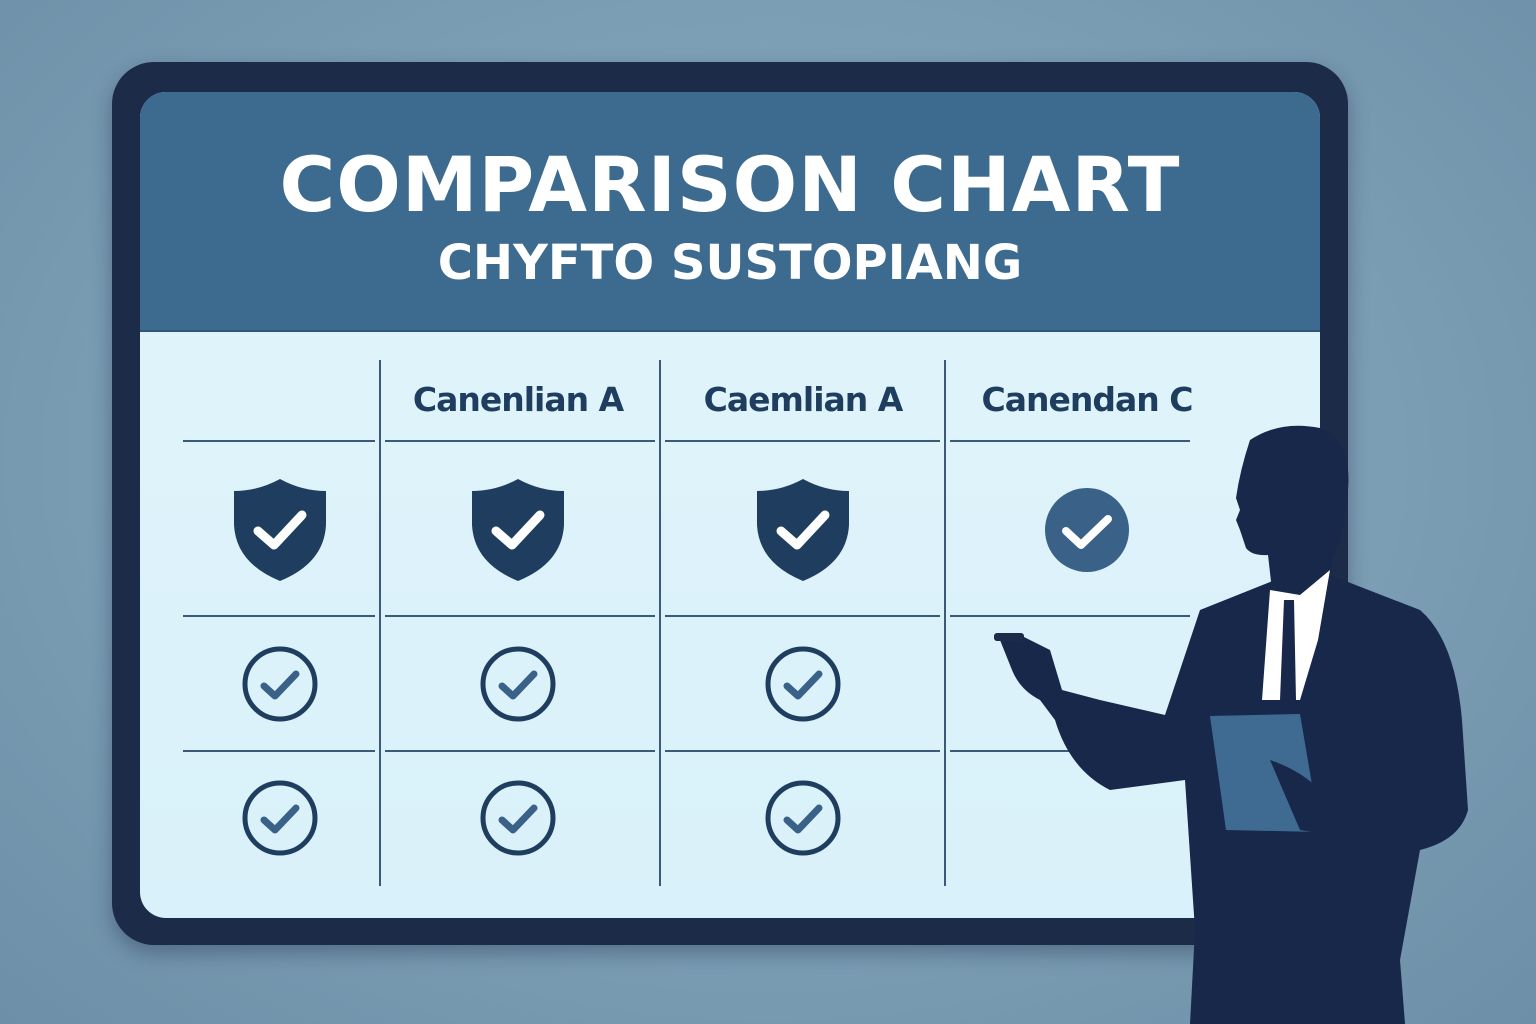 This screenshot has height=1024, width=1536. Describe the element at coordinates (518, 399) in the screenshot. I see `column-header-1: Canenlian A` at that location.